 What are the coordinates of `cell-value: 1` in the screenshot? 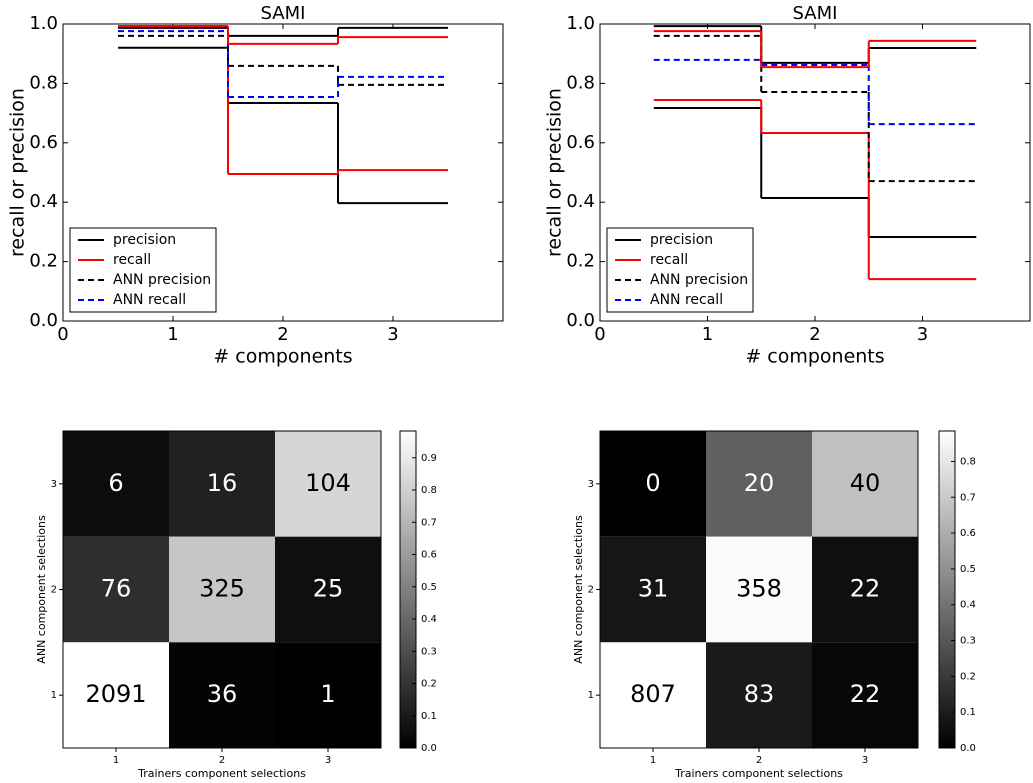 It's located at (327, 694).